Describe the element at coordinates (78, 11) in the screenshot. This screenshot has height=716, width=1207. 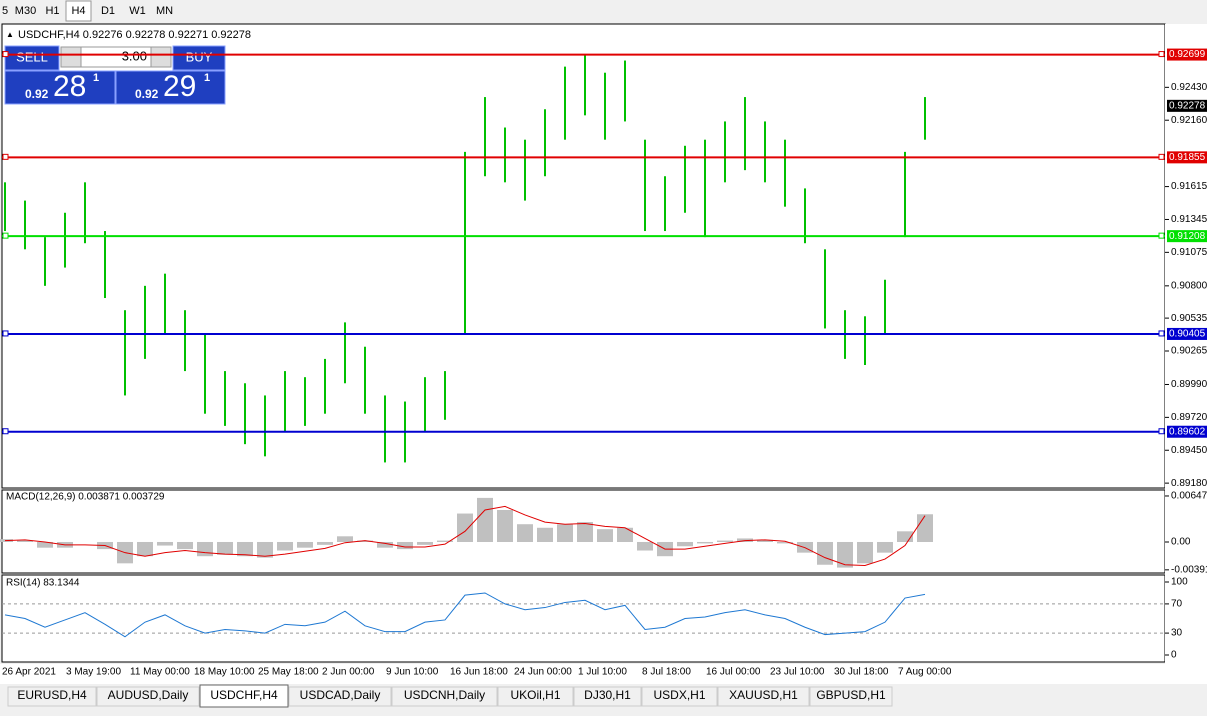
I see `timeframe-button: H4` at that location.